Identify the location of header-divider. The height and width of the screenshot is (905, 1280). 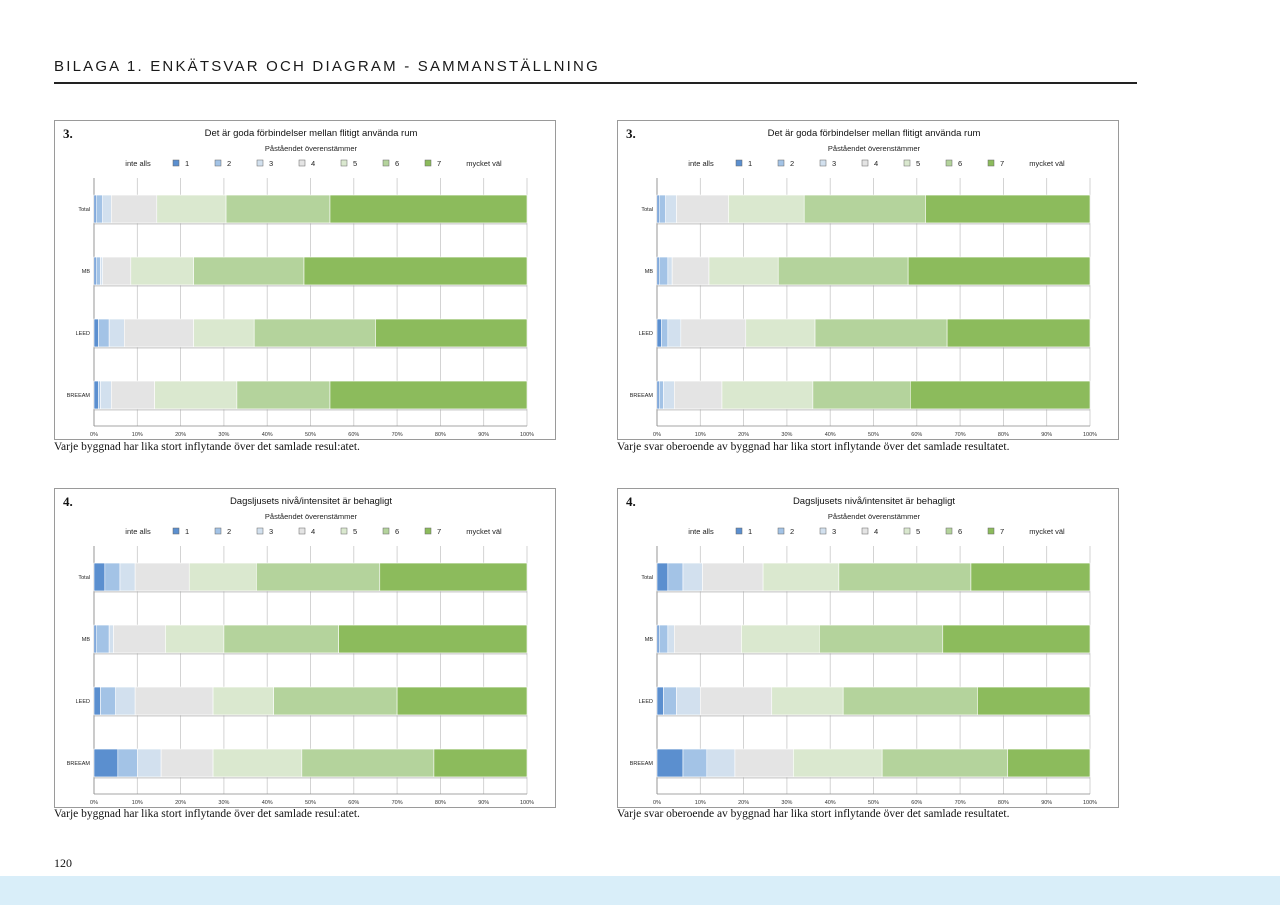
(595, 83).